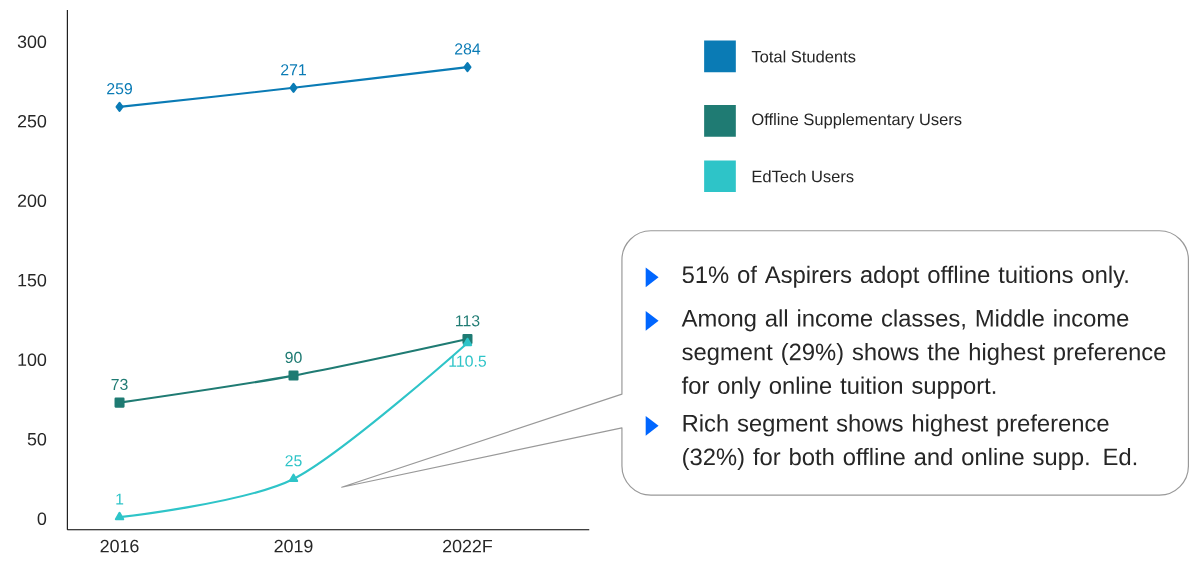 Image resolution: width=1189 pixels, height=564 pixels. I want to click on data-label: 25, so click(293, 461).